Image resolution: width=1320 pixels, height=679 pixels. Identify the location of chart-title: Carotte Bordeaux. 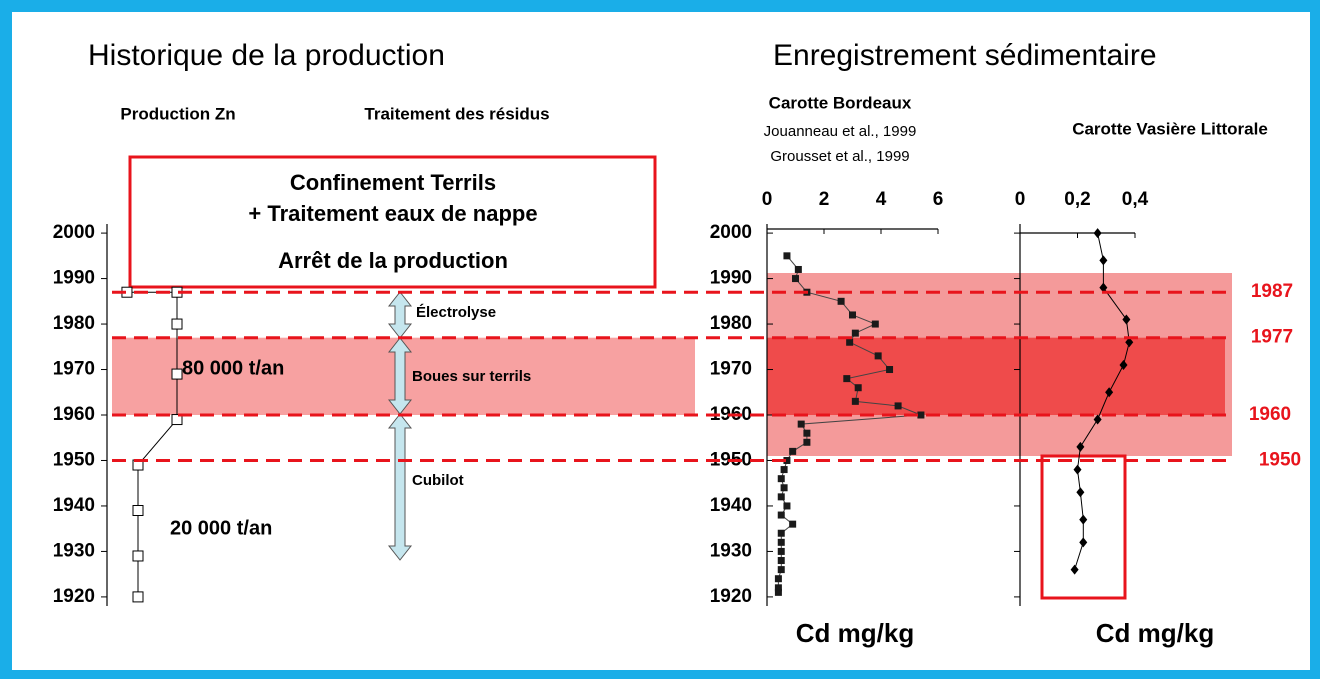
(840, 102).